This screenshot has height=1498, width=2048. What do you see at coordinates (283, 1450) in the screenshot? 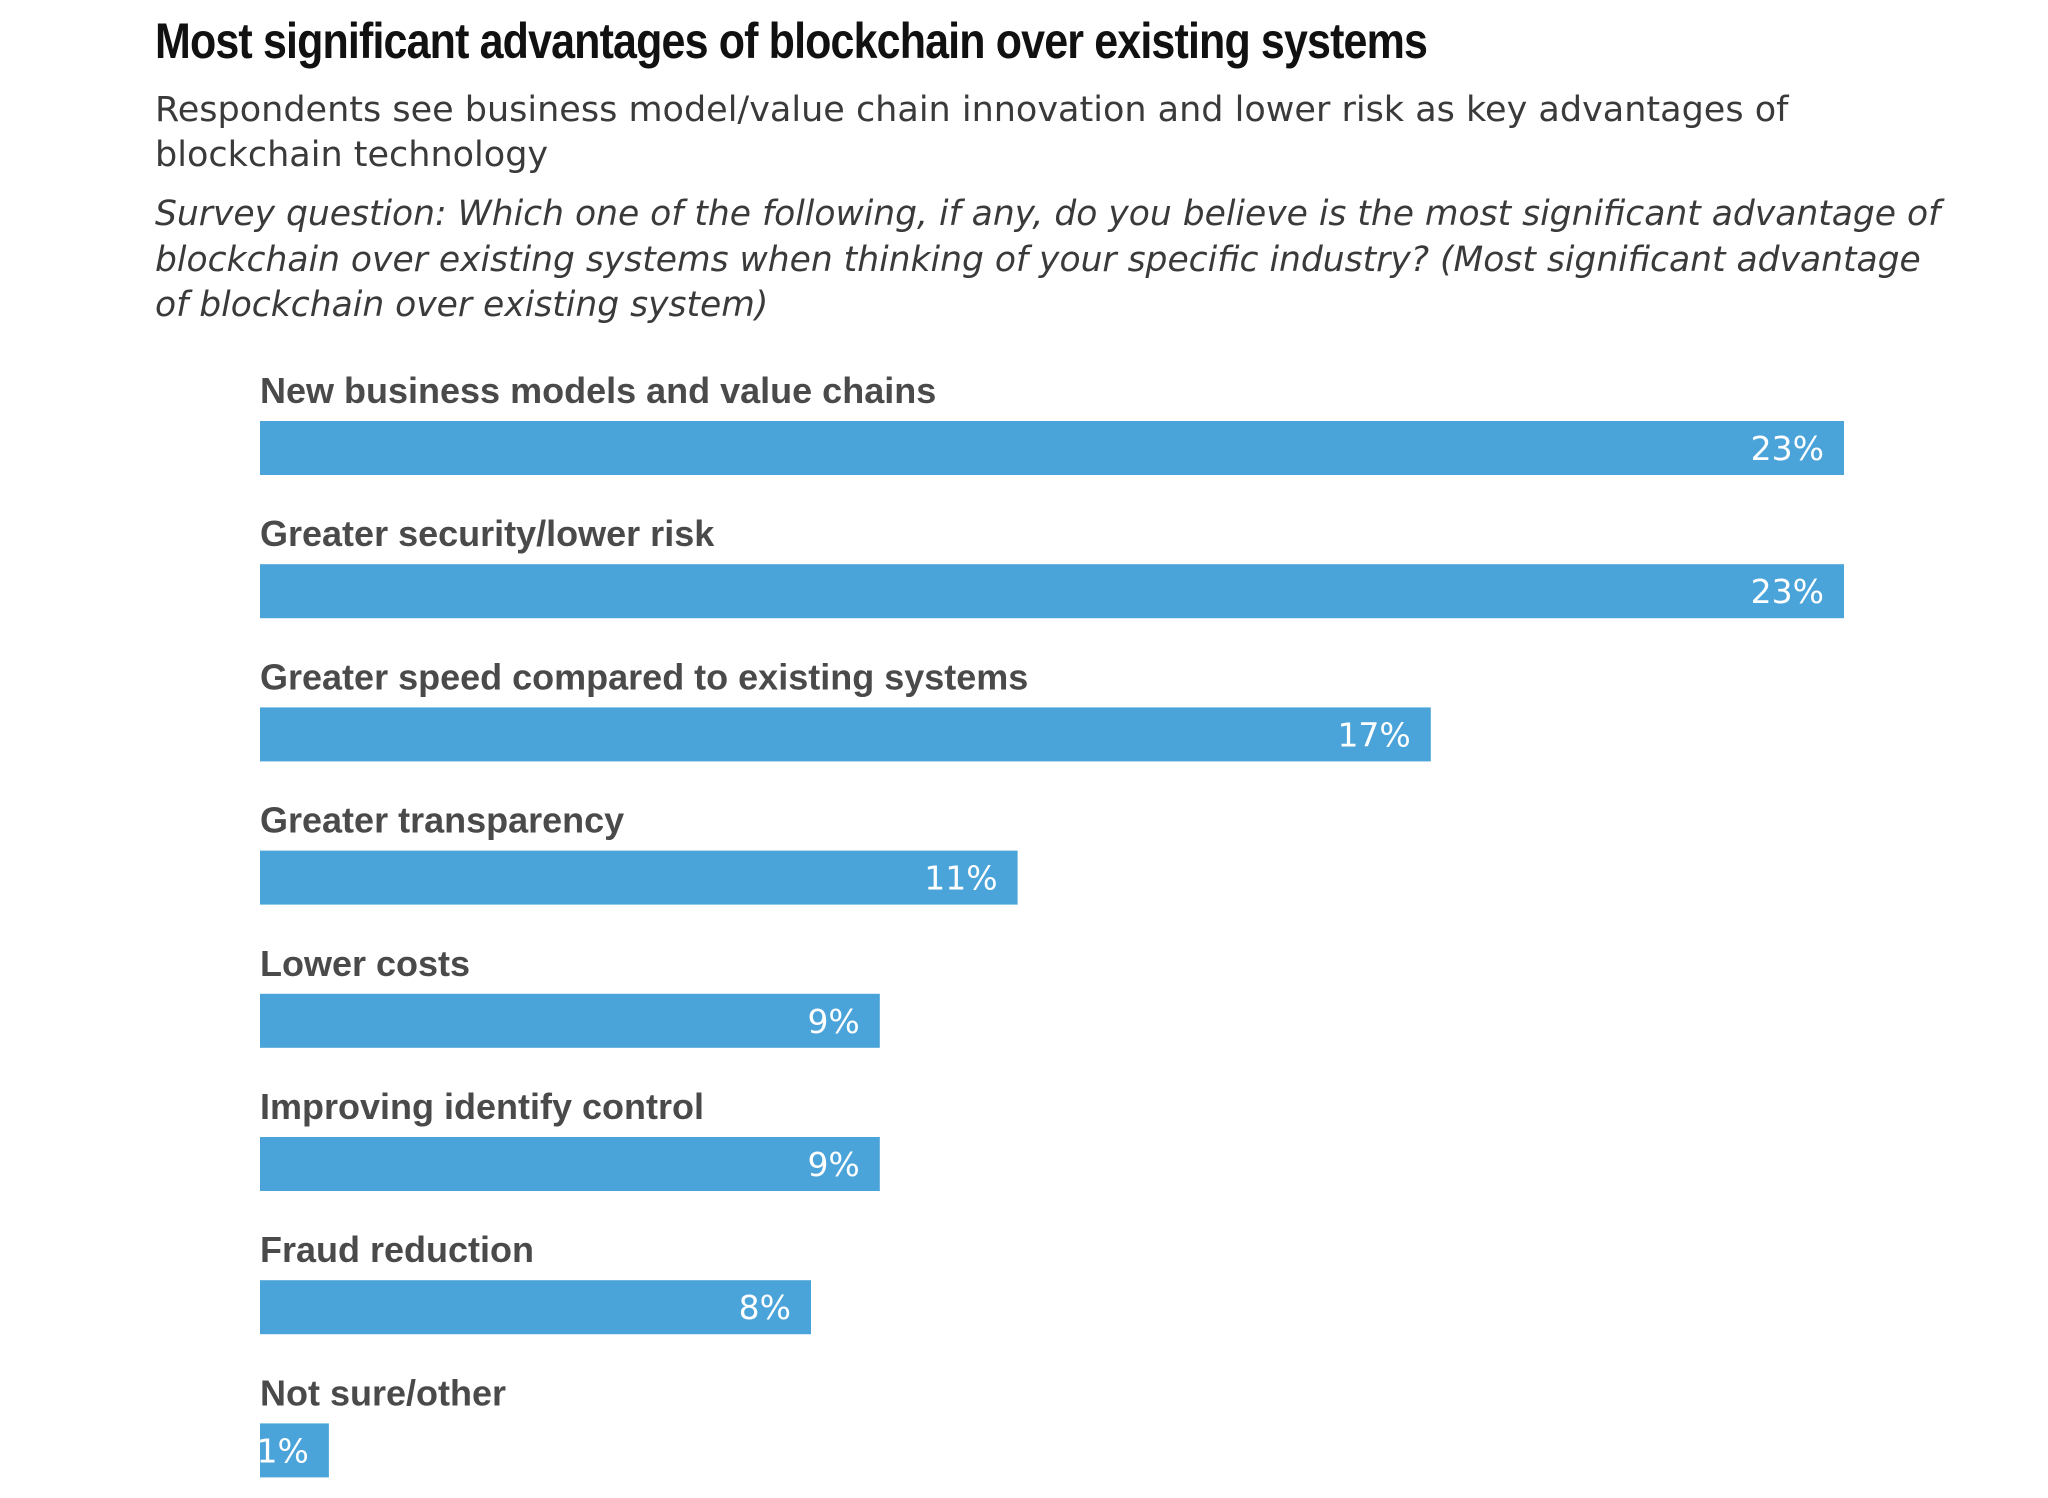
I see `data-label: 1%` at bounding box center [283, 1450].